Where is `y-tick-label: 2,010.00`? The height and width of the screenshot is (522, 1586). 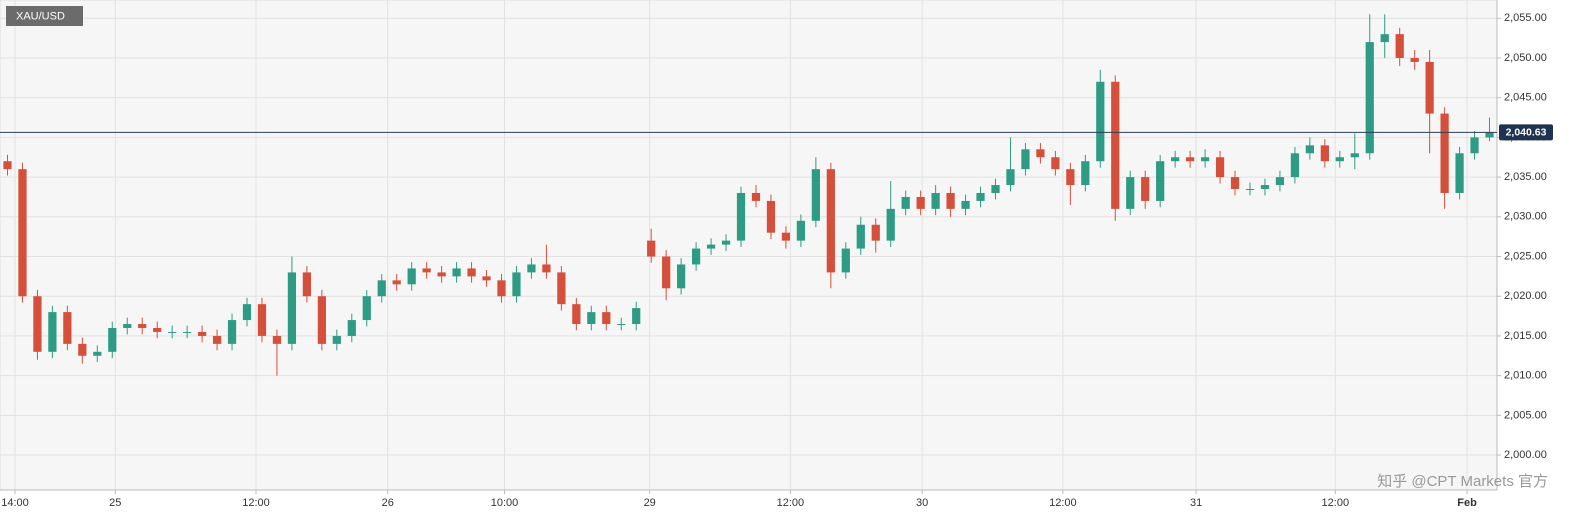
y-tick-label: 2,010.00 is located at coordinates (1525, 376).